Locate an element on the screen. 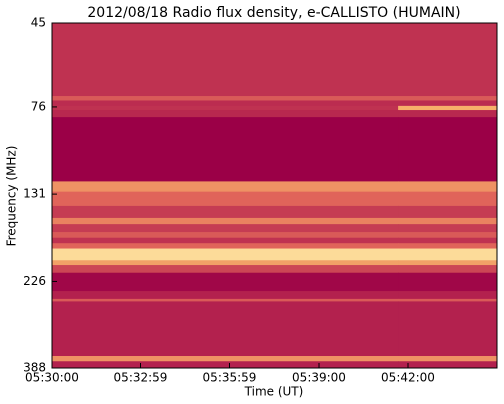 This screenshot has width=504, height=404. y-tick-label: 388 is located at coordinates (34, 368).